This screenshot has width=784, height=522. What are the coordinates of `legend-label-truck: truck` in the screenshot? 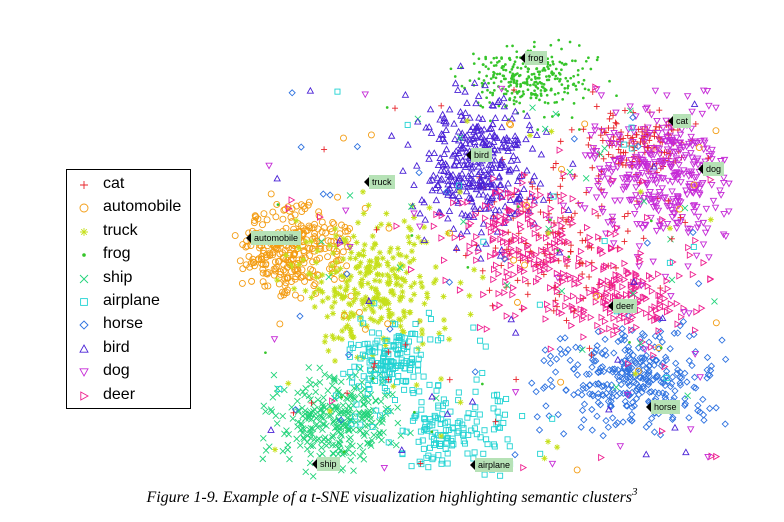 It's located at (120, 230).